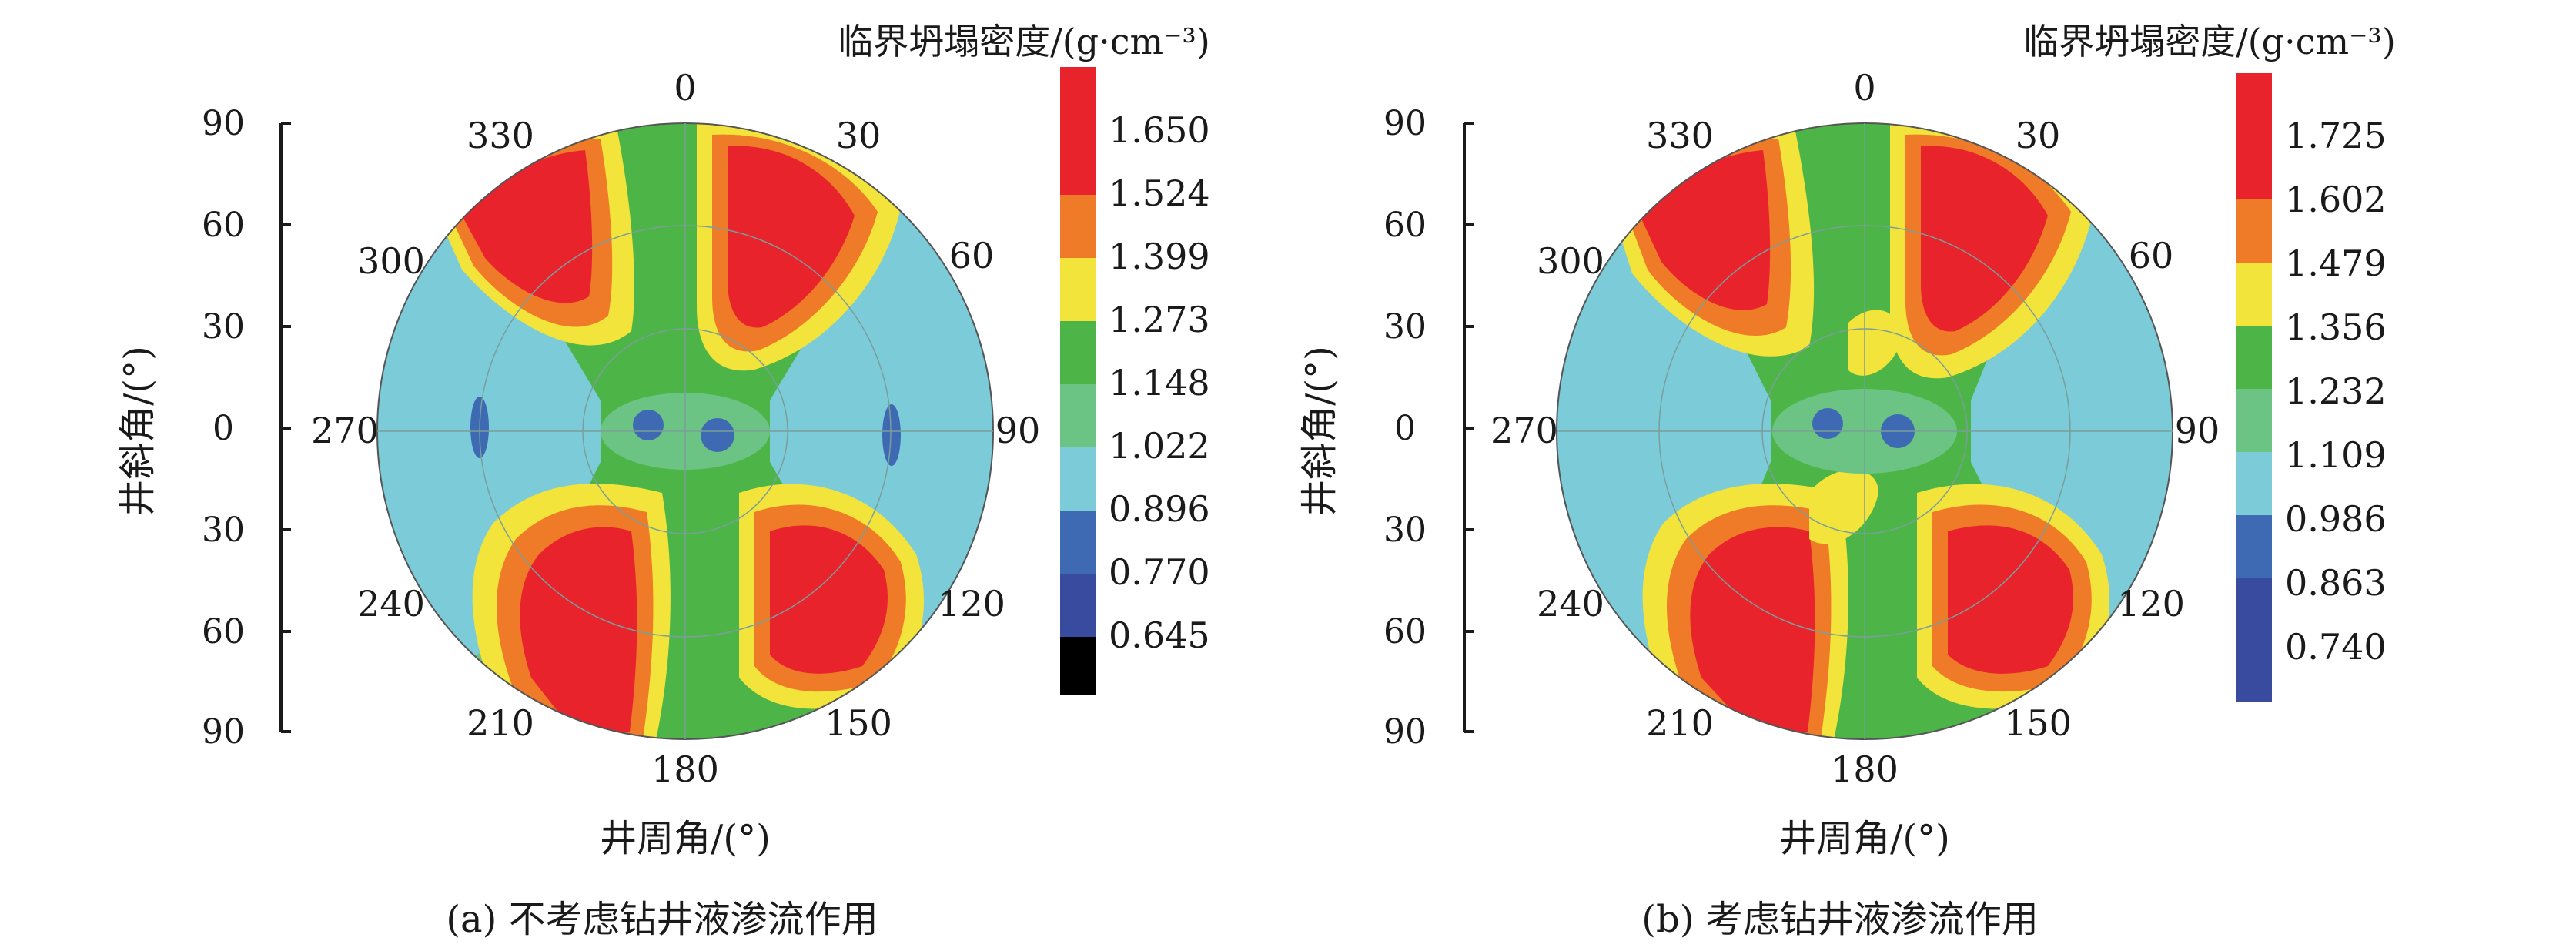  I want to click on colorbar-level-b-8: 0.740, so click(2336, 647).